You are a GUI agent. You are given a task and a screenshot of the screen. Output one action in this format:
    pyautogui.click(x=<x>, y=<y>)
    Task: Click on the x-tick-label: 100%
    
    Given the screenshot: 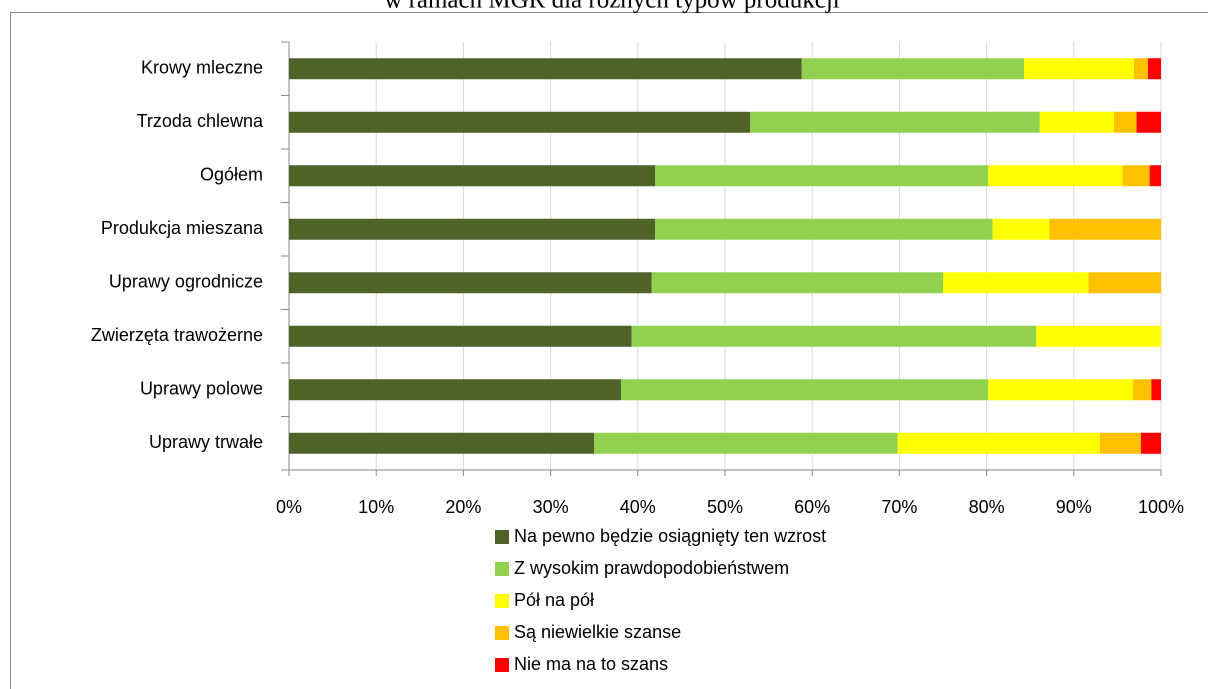 What is the action you would take?
    pyautogui.click(x=1161, y=507)
    